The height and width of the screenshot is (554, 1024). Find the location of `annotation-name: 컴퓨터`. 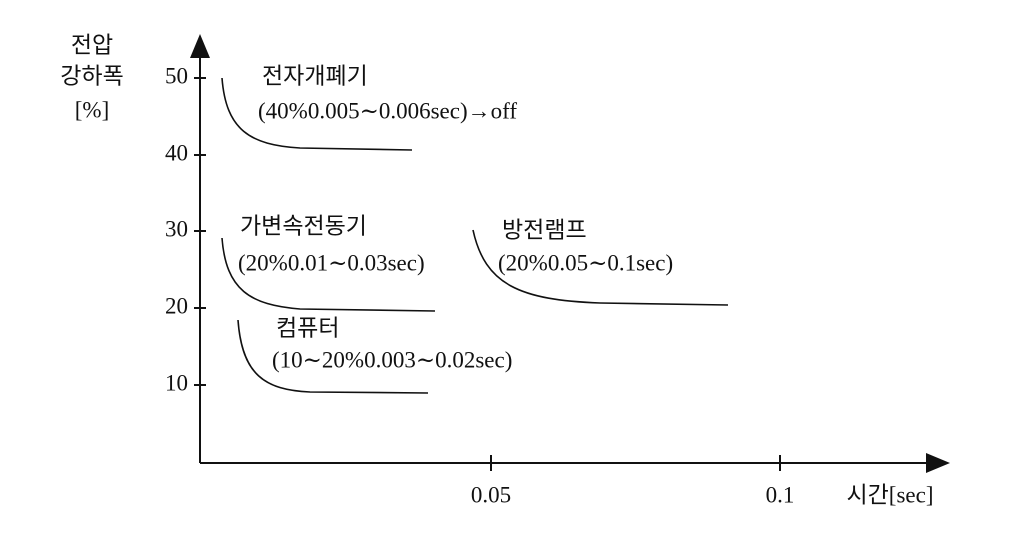

annotation-name: 컴퓨터 is located at coordinates (307, 327).